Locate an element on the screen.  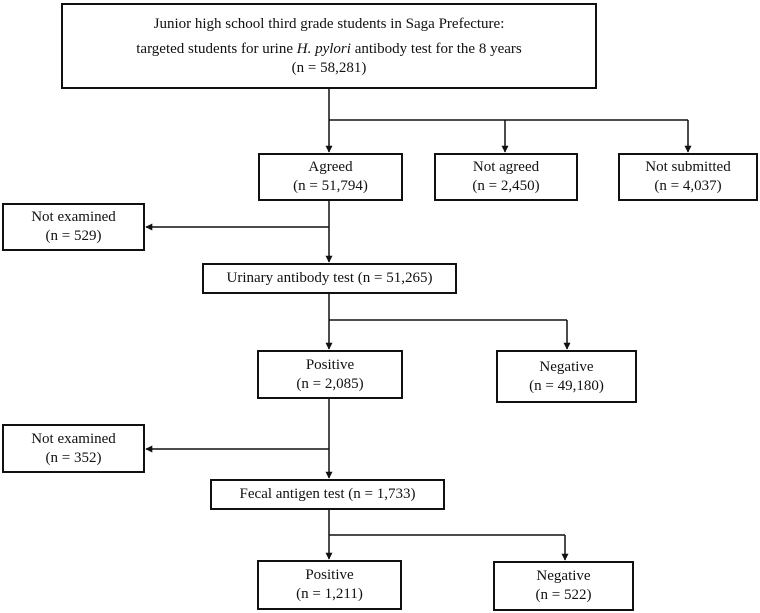
urinary-test-label: Urinary antibody test (n = 51,265) is located at coordinates (329, 278).